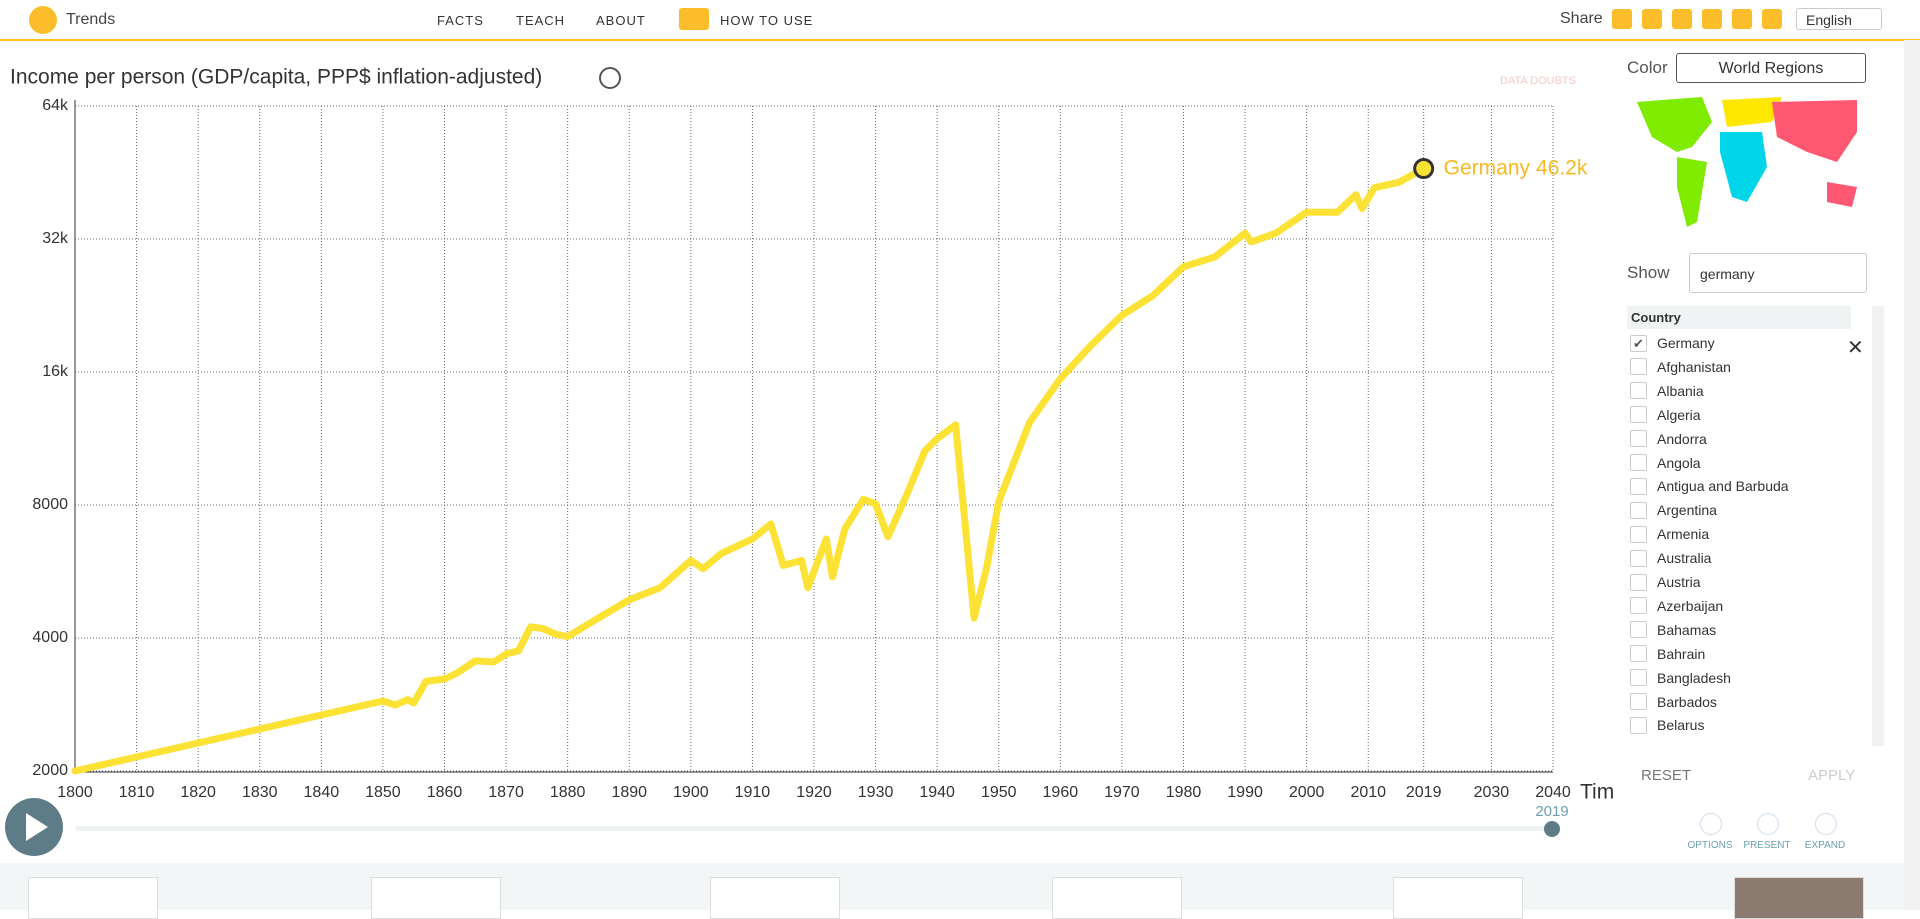 Image resolution: width=1920 pixels, height=919 pixels. What do you see at coordinates (814, 828) in the screenshot?
I see `slider-track` at bounding box center [814, 828].